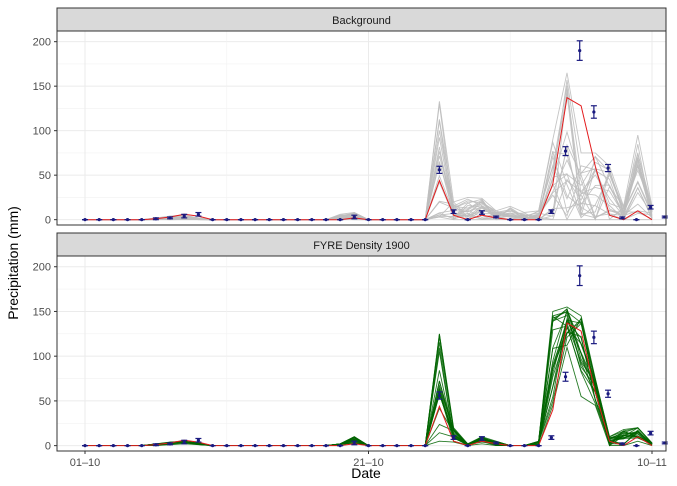 This screenshot has height=486, width=677. What do you see at coordinates (13, 263) in the screenshot?
I see `y-axis-label: Precipitation (mm)` at bounding box center [13, 263].